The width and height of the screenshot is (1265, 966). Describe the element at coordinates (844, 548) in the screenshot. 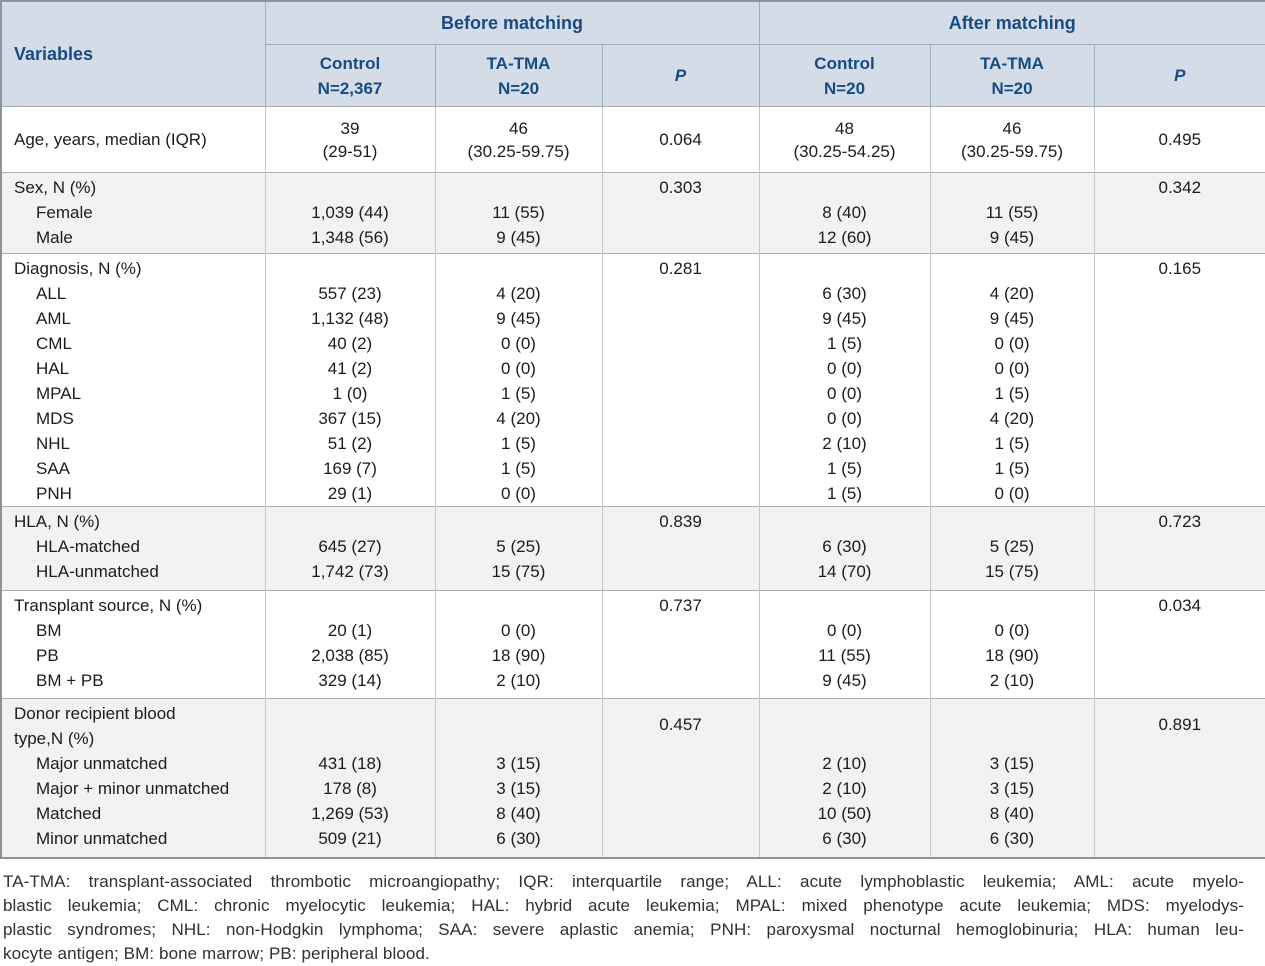

I see `cell-hla-after-control: 6 (30) 14 (70)` at that location.